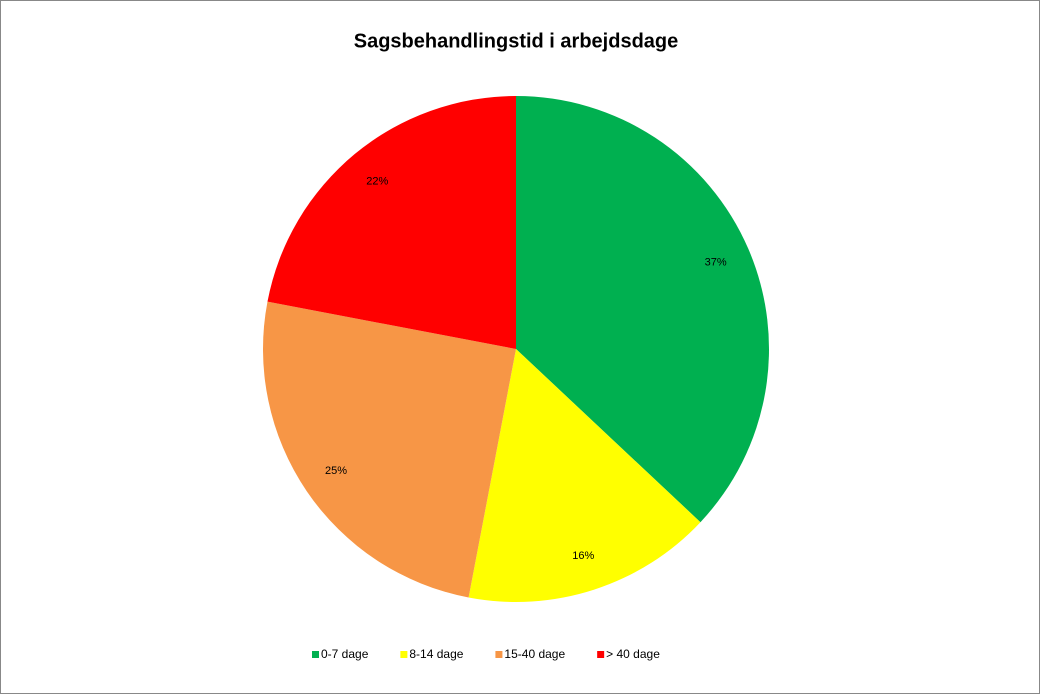 Image resolution: width=1040 pixels, height=694 pixels. I want to click on legend-label: 8-14 dage, so click(436, 654).